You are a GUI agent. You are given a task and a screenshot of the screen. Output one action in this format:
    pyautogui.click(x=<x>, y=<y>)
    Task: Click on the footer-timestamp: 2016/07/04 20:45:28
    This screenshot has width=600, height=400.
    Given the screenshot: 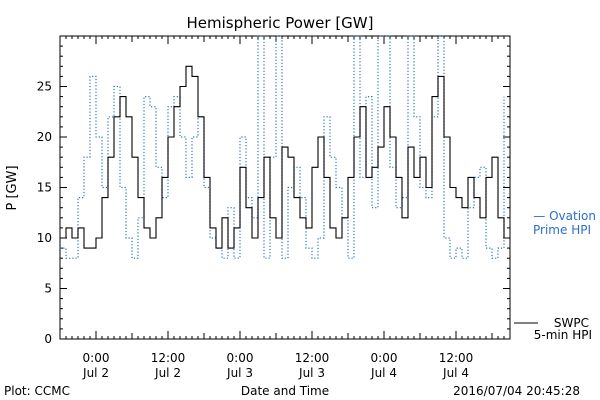 What is the action you would take?
    pyautogui.click(x=516, y=391)
    